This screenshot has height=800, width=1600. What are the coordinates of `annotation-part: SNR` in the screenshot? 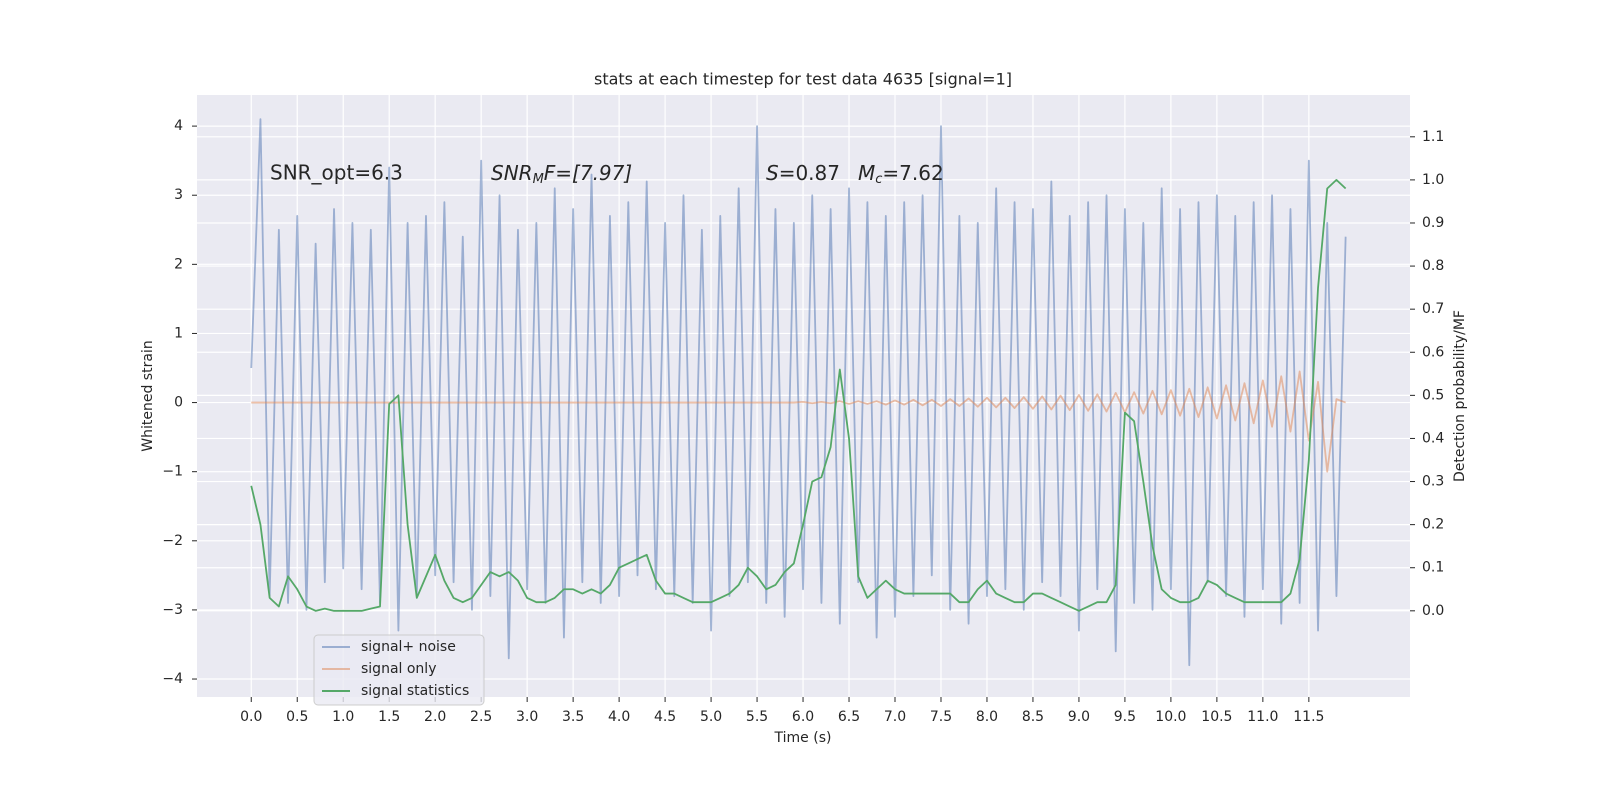 It's located at (512, 173).